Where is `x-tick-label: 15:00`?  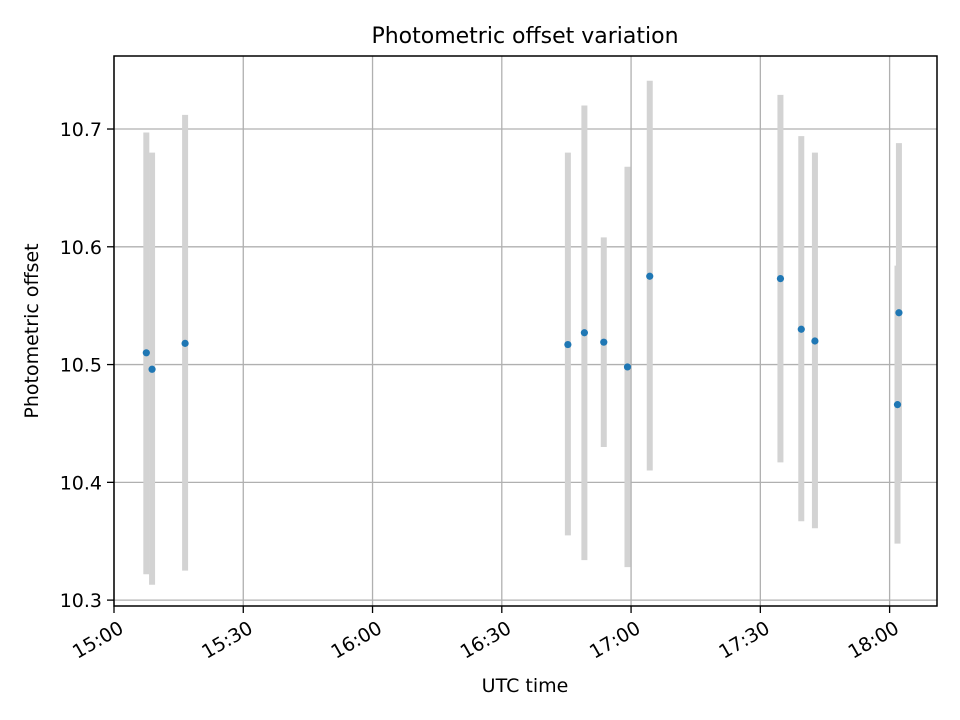 x-tick-label: 15:00 is located at coordinates (98, 640).